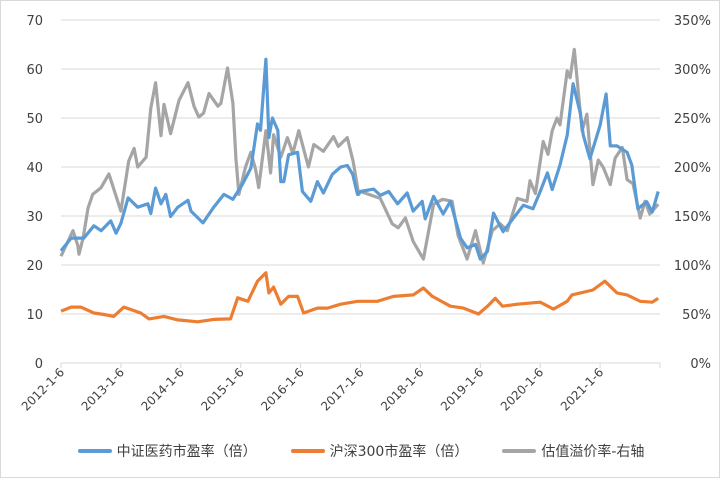 The width and height of the screenshot is (720, 478). Describe the element at coordinates (342, 389) in the screenshot. I see `x-tick-label: 2017-1-6` at that location.